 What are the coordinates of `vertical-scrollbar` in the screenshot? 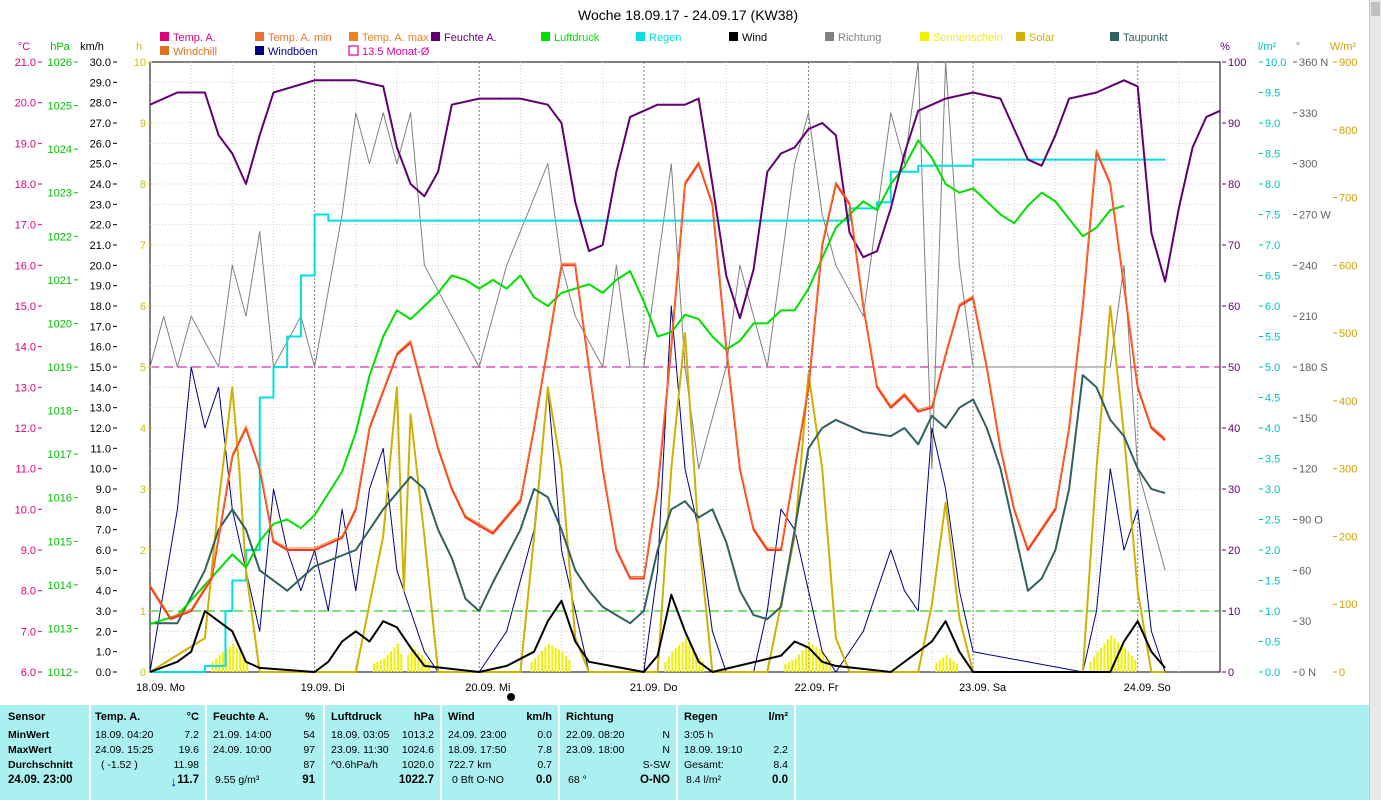 It's located at (1375, 400).